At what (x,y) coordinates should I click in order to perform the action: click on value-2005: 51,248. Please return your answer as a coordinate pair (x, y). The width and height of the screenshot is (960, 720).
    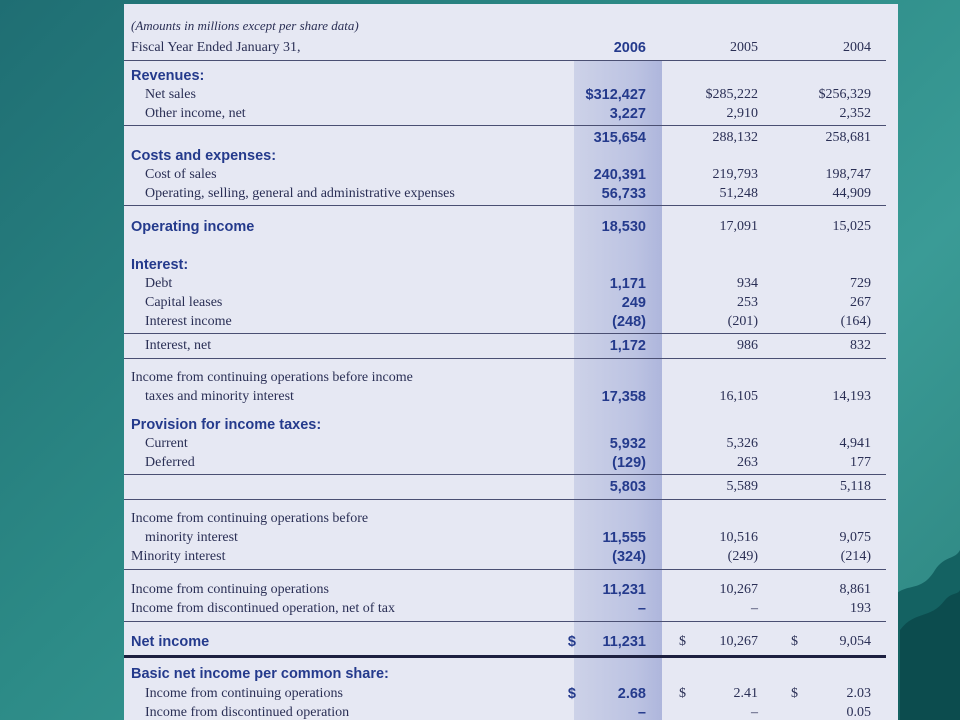
    Looking at the image, I should click on (739, 193).